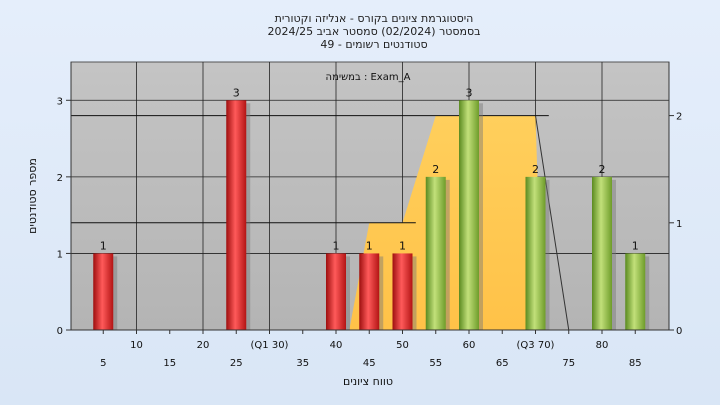 This screenshot has width=720, height=405. I want to click on bar-value-label-0: 1, so click(103, 245).